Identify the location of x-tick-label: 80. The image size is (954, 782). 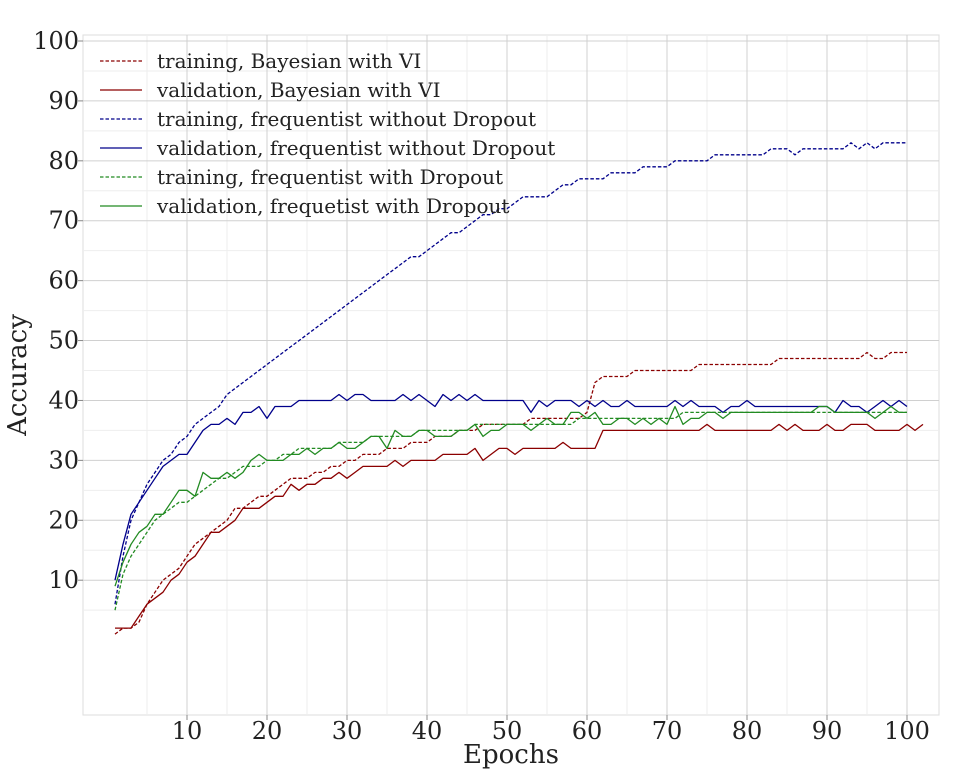
(747, 731).